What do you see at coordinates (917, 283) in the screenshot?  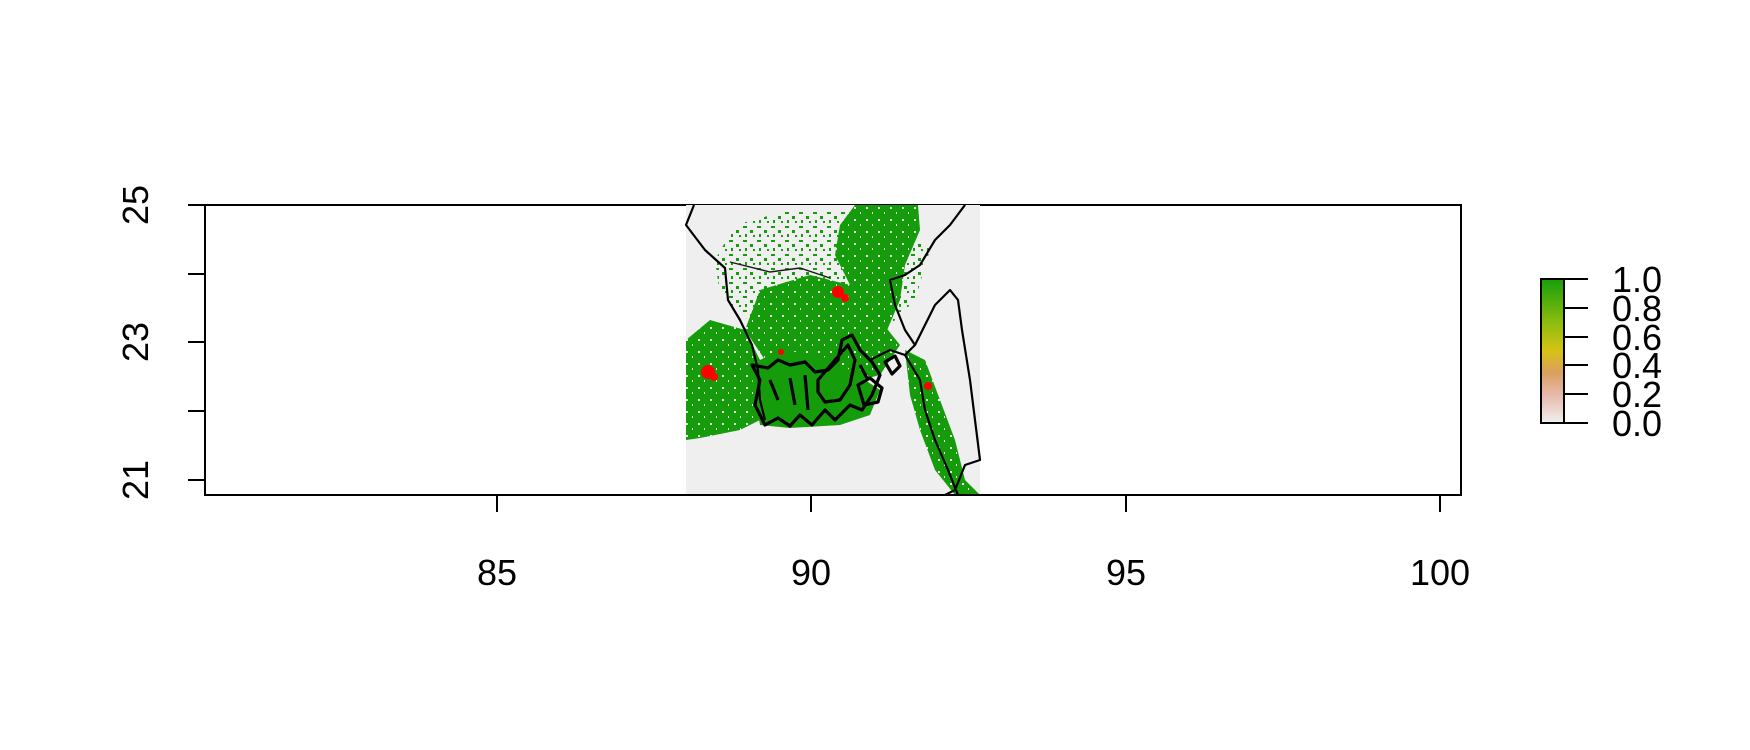 I see `bangladesh-border-east` at bounding box center [917, 283].